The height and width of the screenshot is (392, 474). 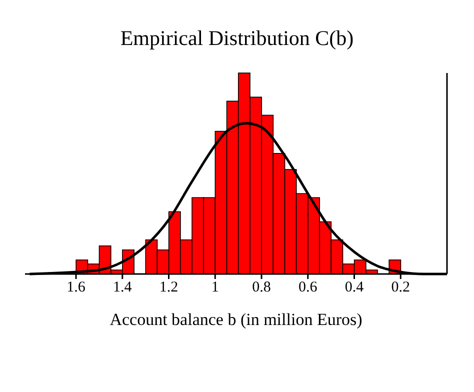 What do you see at coordinates (236, 319) in the screenshot?
I see `x-axis-title: Account balance b (in million Euros)` at bounding box center [236, 319].